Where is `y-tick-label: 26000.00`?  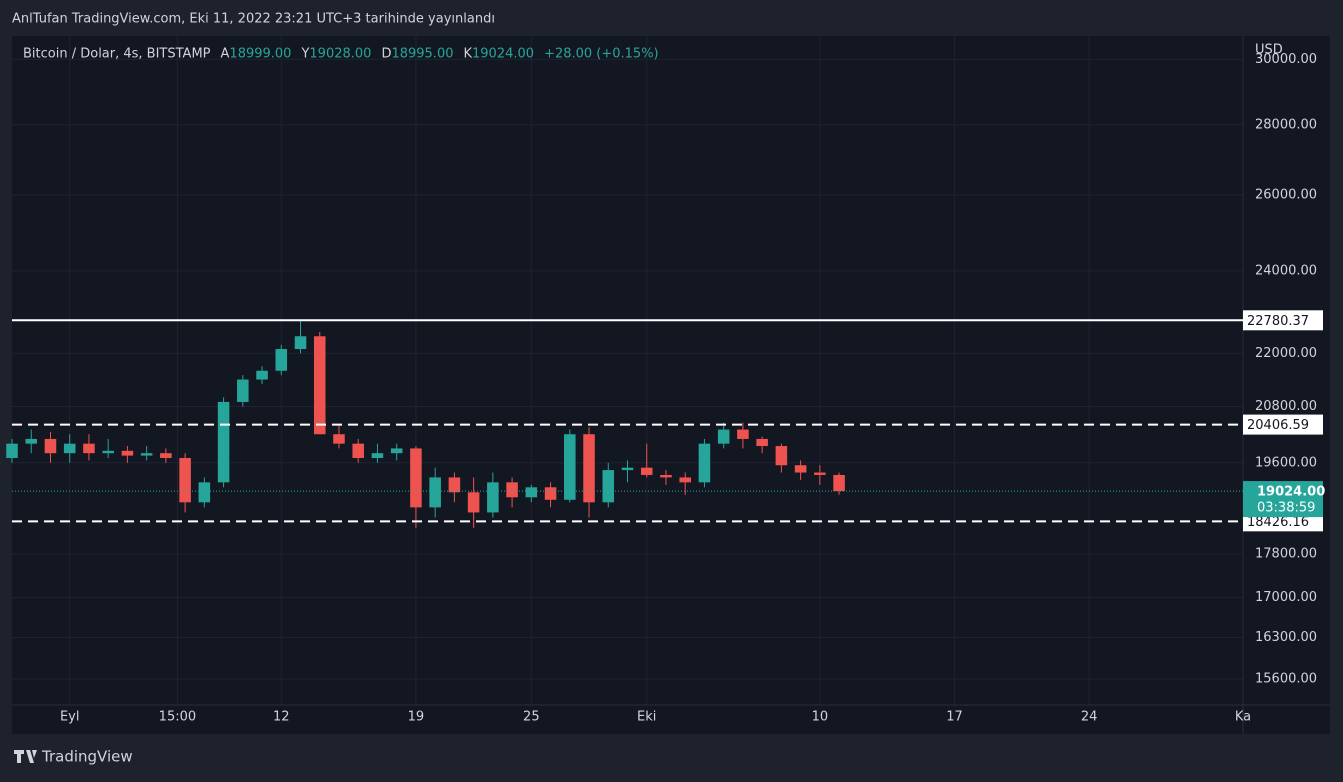
y-tick-label: 26000.00 is located at coordinates (1286, 195).